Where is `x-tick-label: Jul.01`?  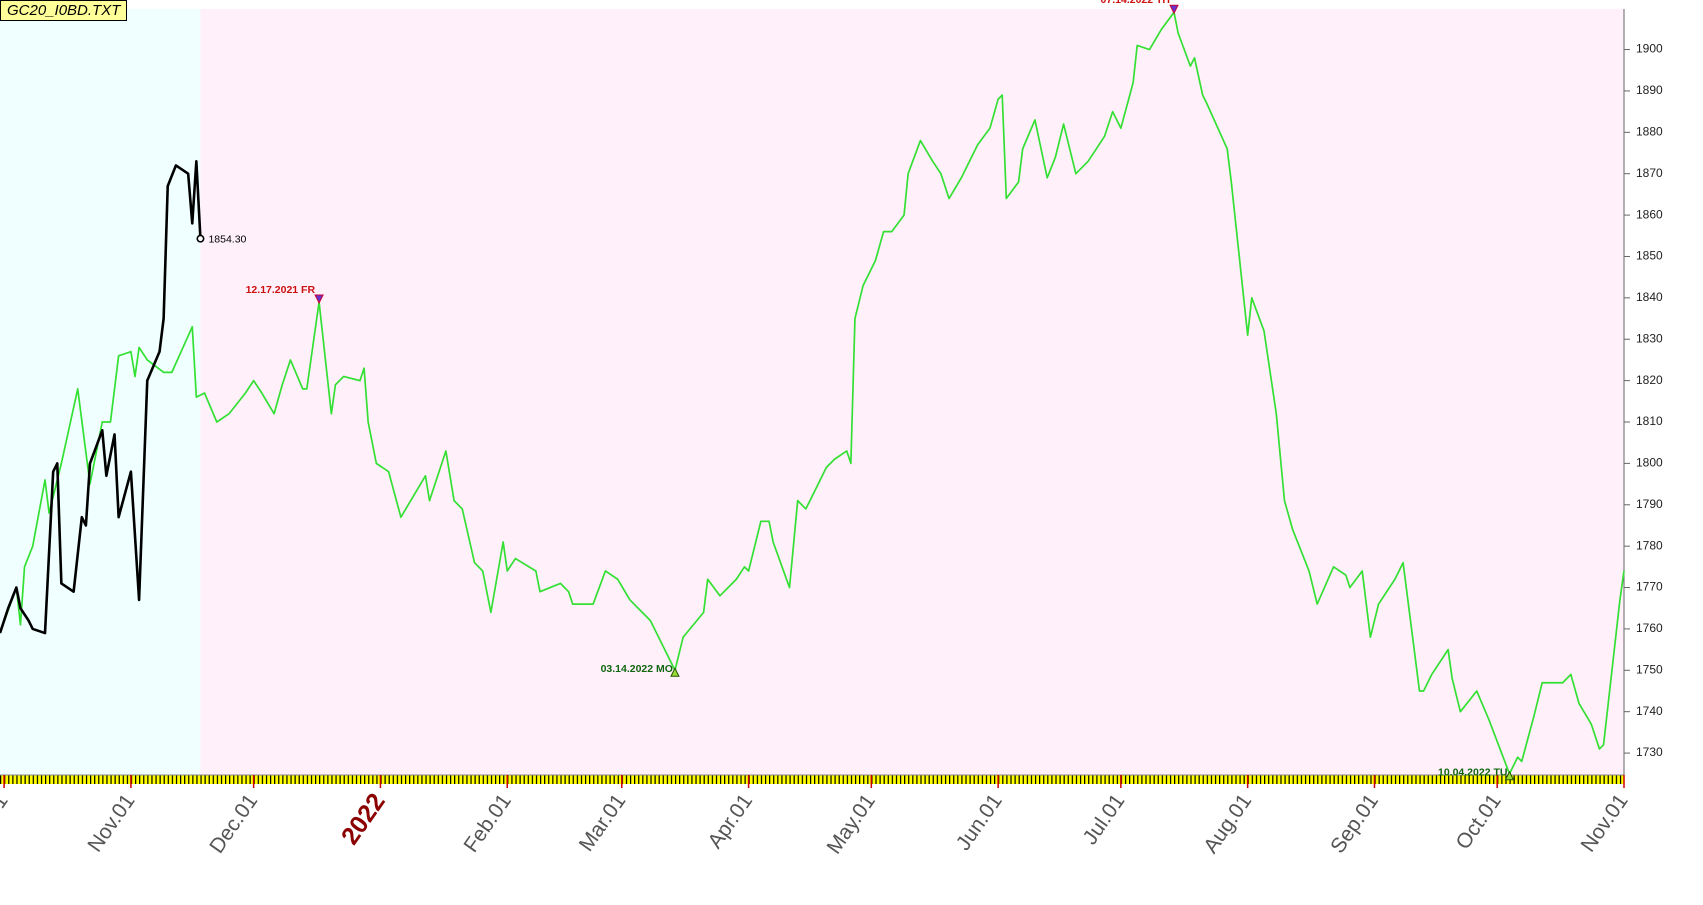 x-tick-label: Jul.01 is located at coordinates (1103, 819).